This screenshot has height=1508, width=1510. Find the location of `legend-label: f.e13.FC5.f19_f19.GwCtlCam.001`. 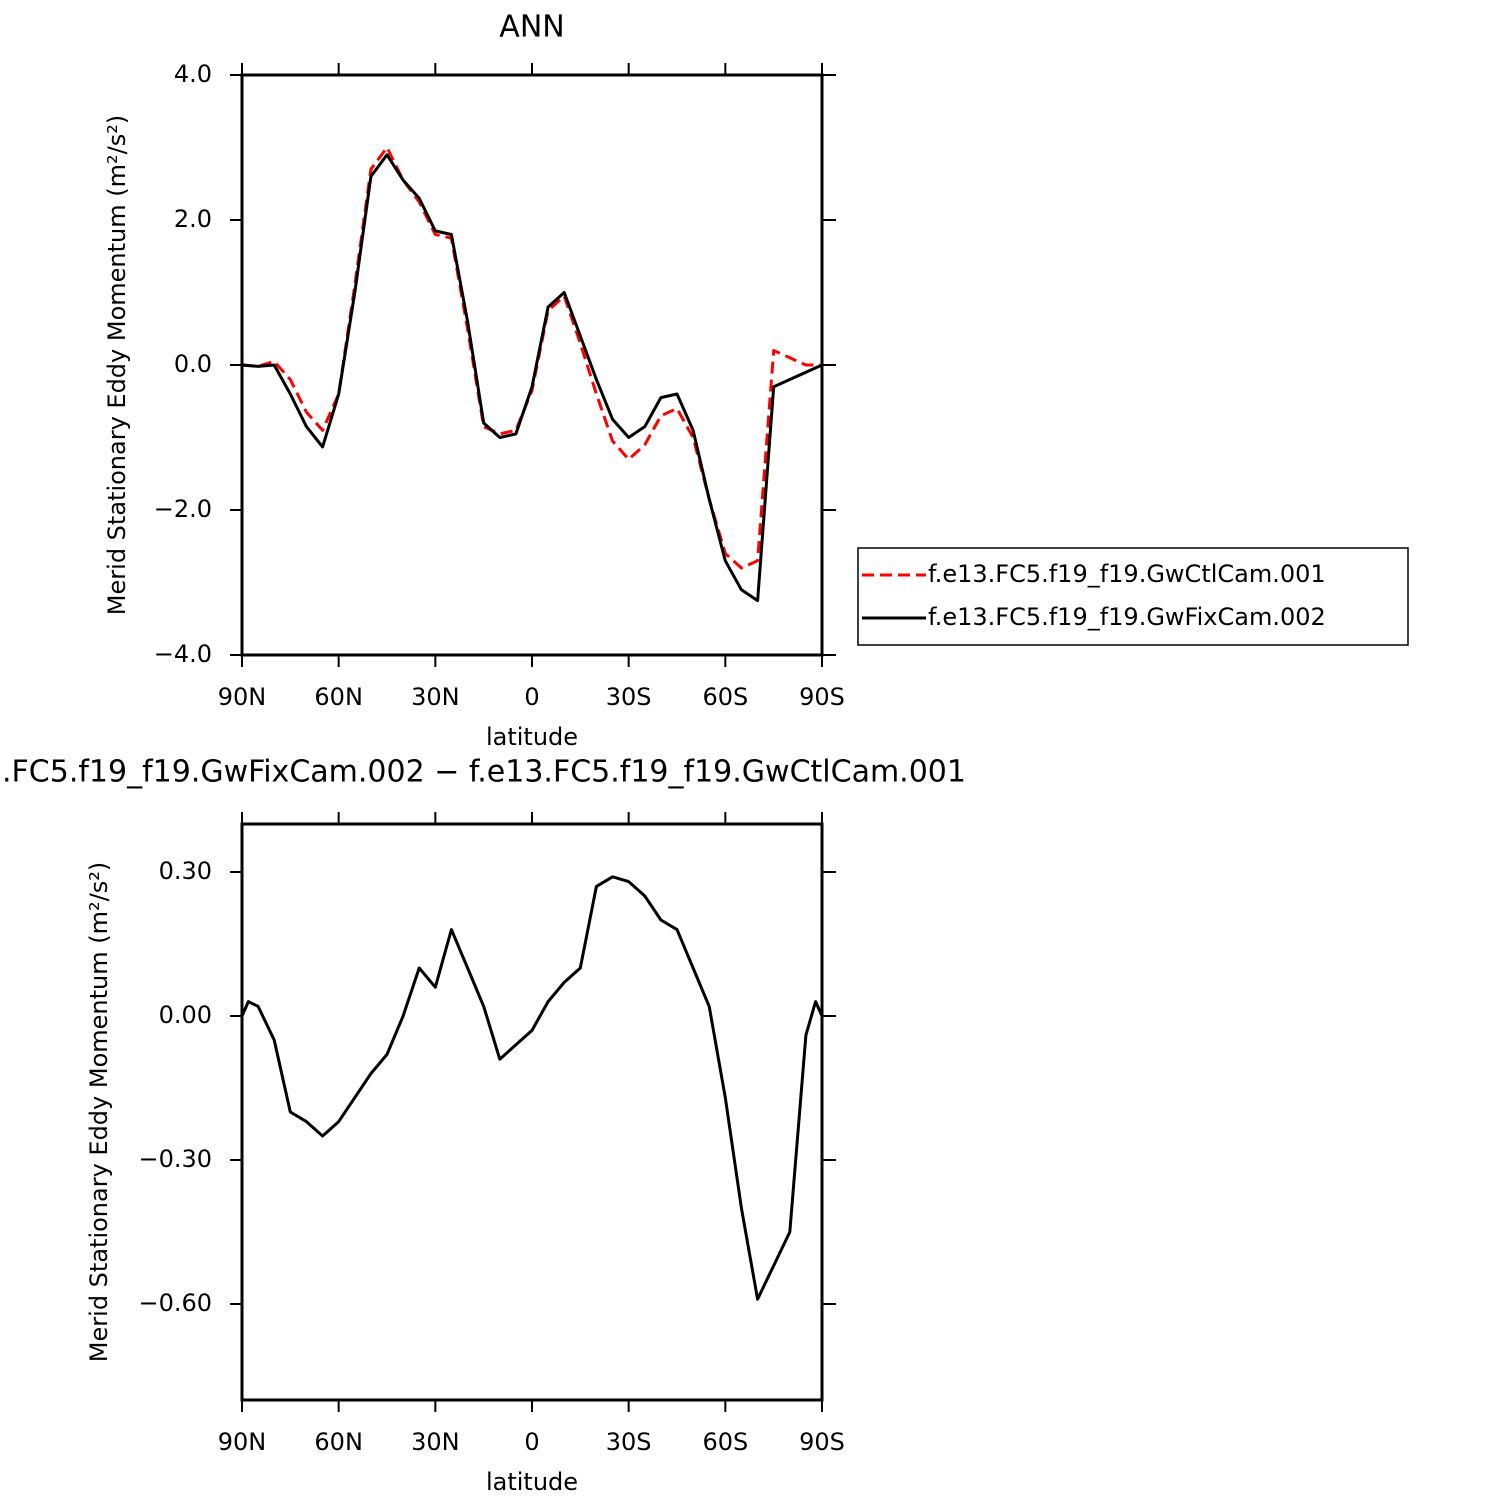

legend-label: f.e13.FC5.f19_f19.GwCtlCam.001 is located at coordinates (1127, 574).